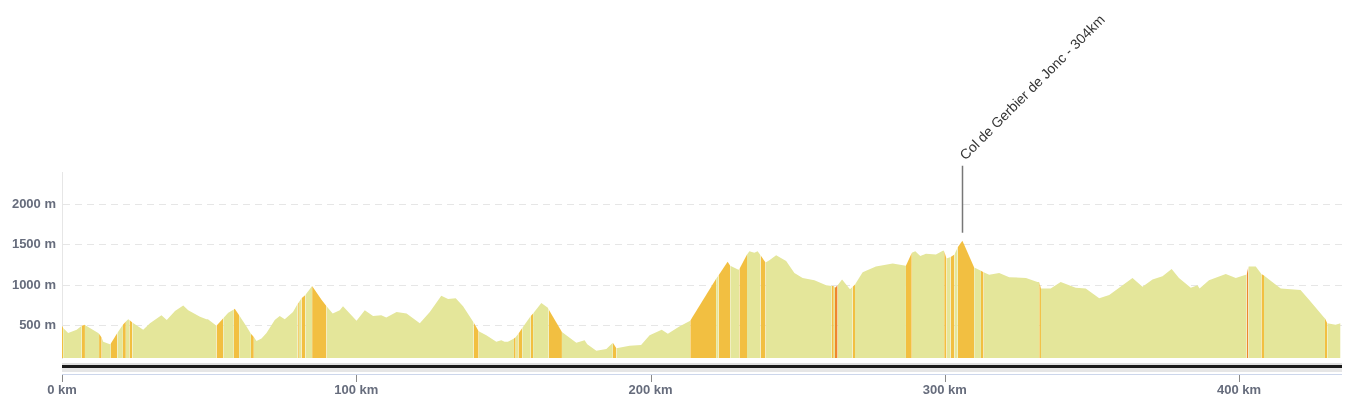 This screenshot has width=1350, height=404. What do you see at coordinates (356, 390) in the screenshot?
I see `x-tick-label: 100 km` at bounding box center [356, 390].